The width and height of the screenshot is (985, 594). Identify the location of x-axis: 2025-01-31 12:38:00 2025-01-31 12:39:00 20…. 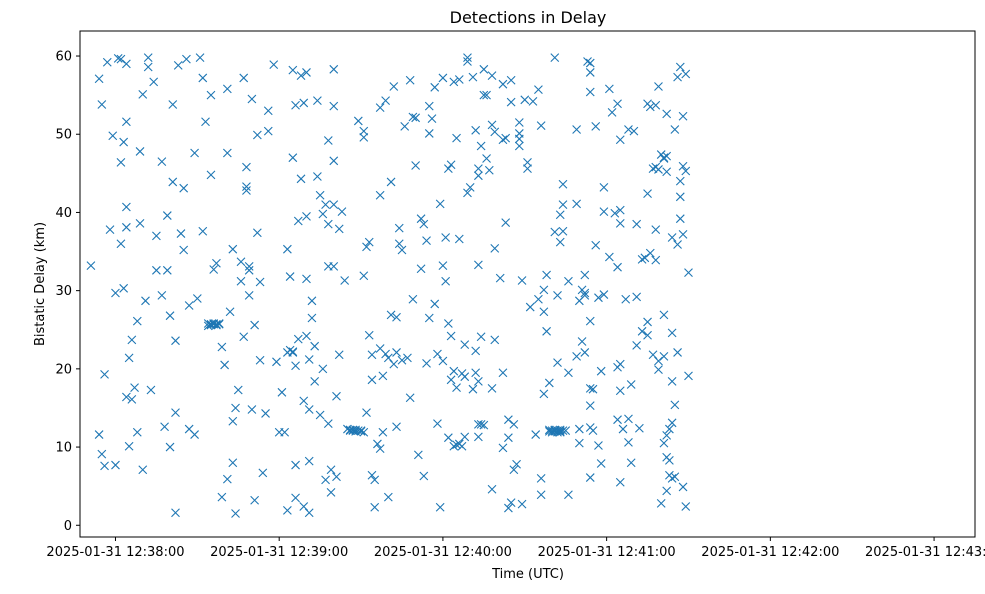
(515, 548).